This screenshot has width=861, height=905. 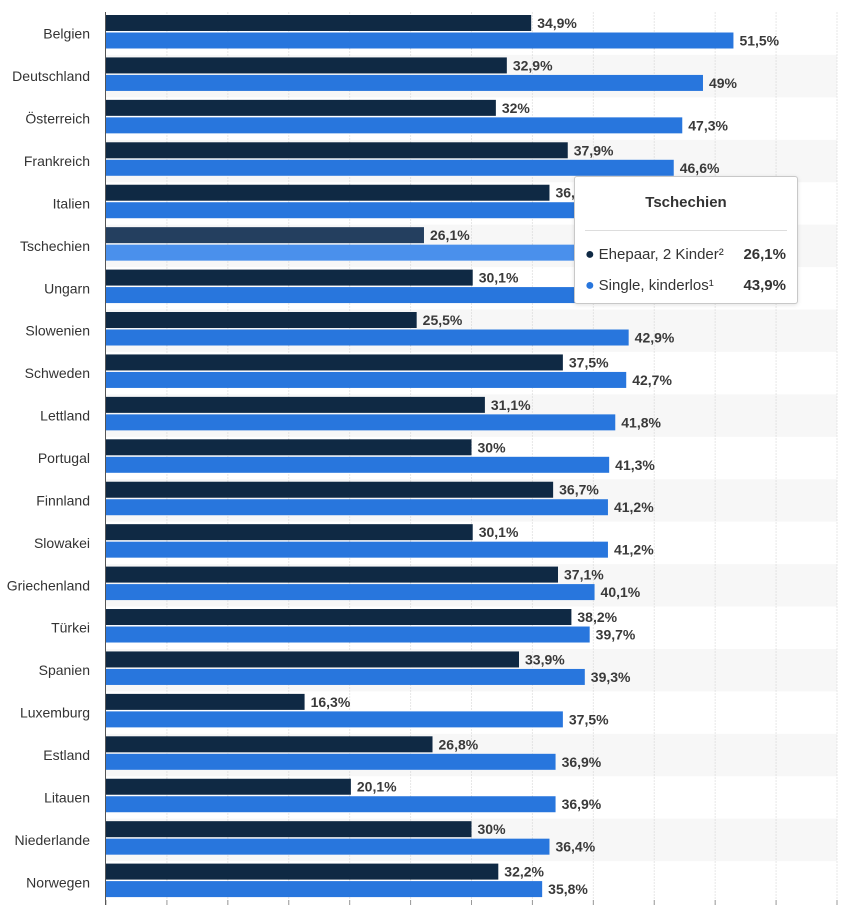 What do you see at coordinates (443, 320) in the screenshot?
I see `data-label: 25,5%` at bounding box center [443, 320].